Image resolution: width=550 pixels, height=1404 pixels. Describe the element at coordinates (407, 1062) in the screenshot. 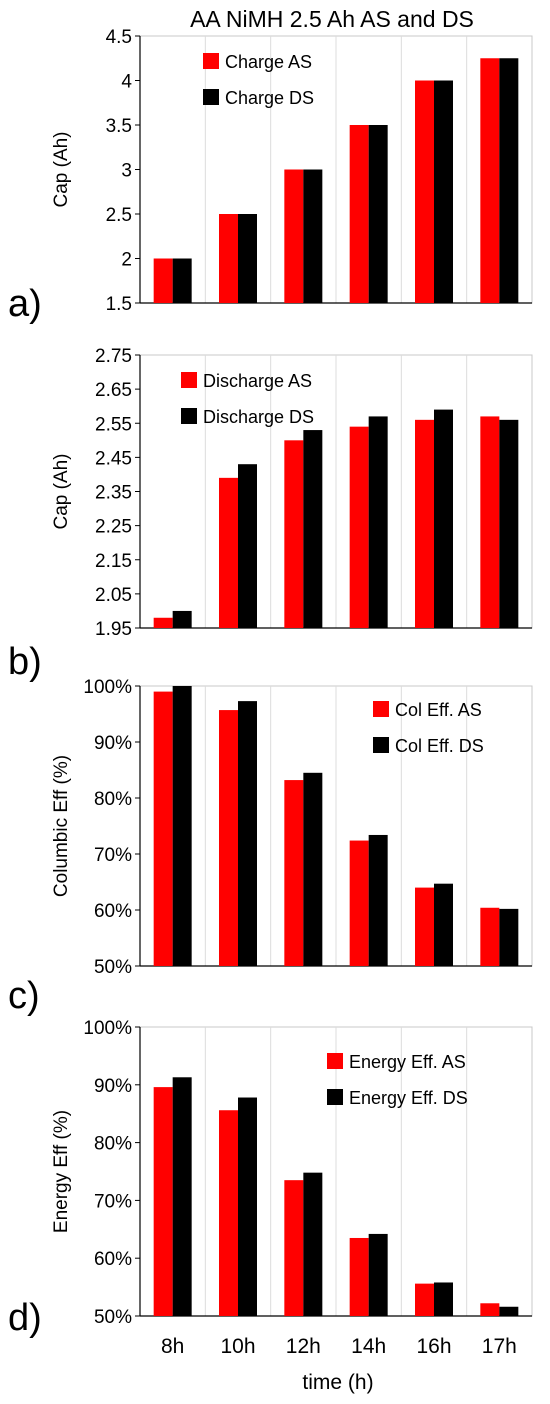

I see `legend-label: Energy Eff. AS` at that location.